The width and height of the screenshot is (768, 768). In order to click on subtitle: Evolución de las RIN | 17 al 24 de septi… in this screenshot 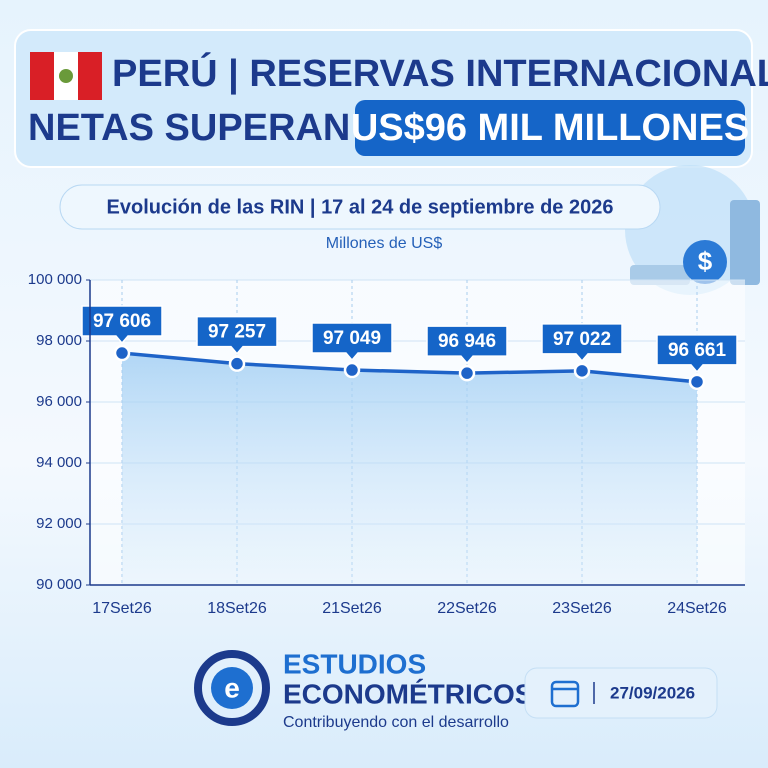, I will do `click(360, 207)`.